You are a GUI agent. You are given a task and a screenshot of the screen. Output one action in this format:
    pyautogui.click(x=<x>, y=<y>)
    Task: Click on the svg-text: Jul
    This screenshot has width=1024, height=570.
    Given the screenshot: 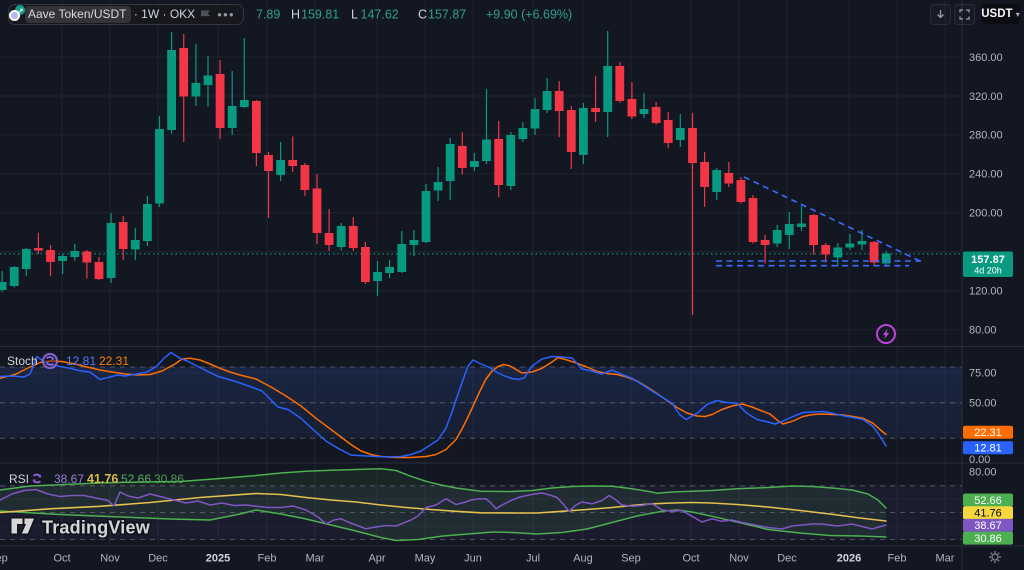 What is the action you would take?
    pyautogui.click(x=533, y=559)
    